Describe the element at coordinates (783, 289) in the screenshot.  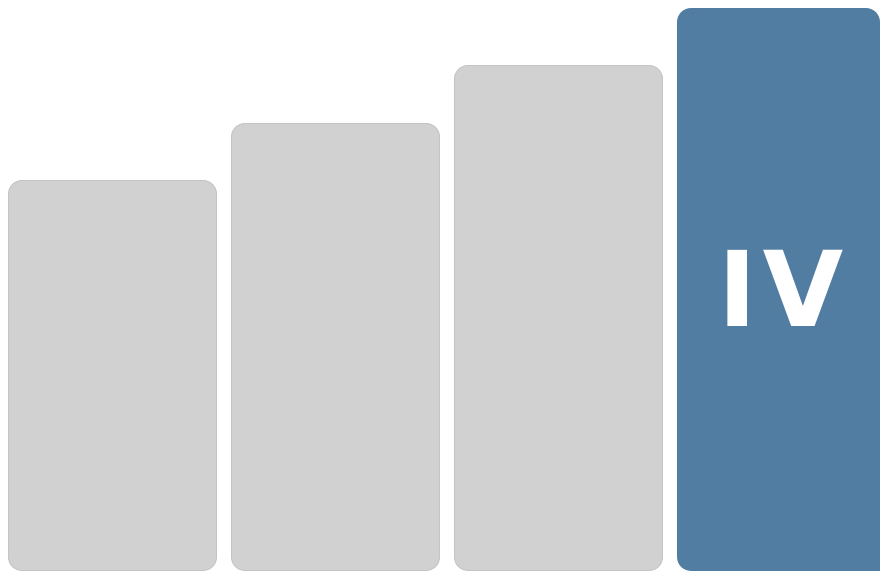
I see `step-4-label: IV` at that location.